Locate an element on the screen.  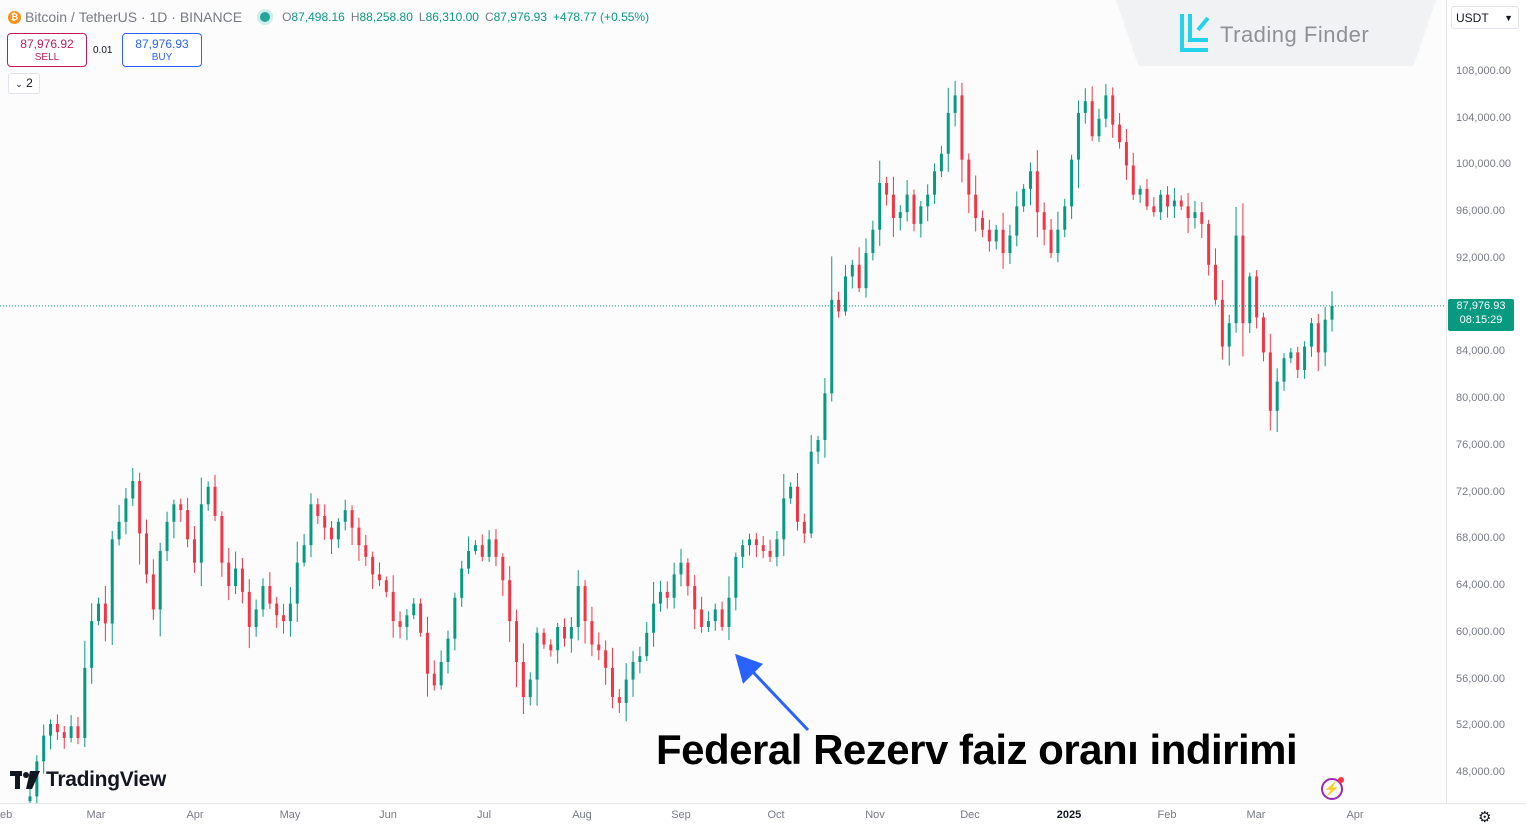
indicators-collapse-button: ⌄ 2 is located at coordinates (24, 83).